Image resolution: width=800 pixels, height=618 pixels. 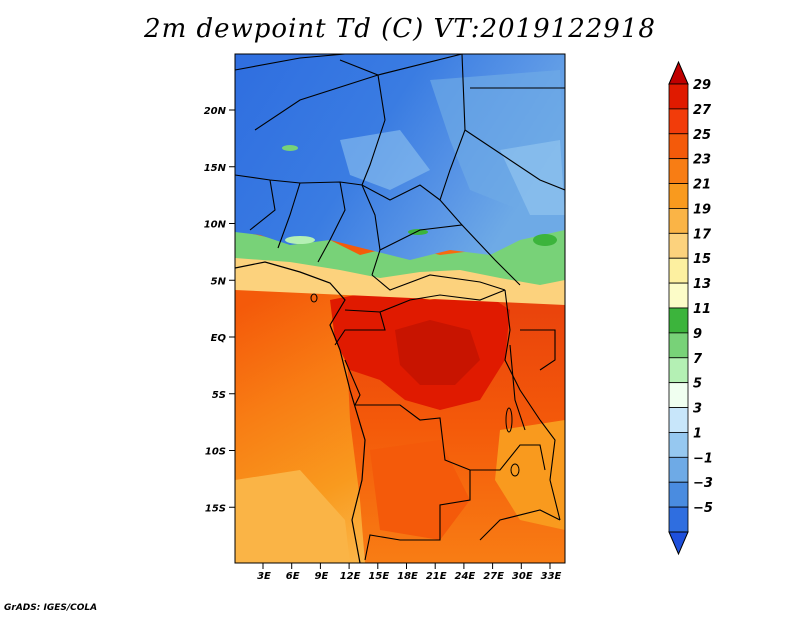 I want to click on lon-label: 15E, so click(x=378, y=576).